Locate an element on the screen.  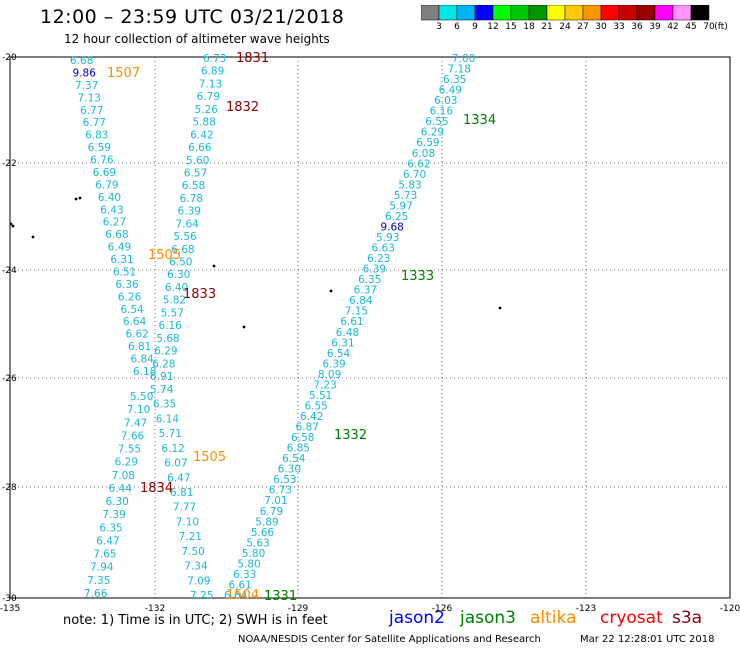
track-a-value: 6.40 is located at coordinates (109, 198).